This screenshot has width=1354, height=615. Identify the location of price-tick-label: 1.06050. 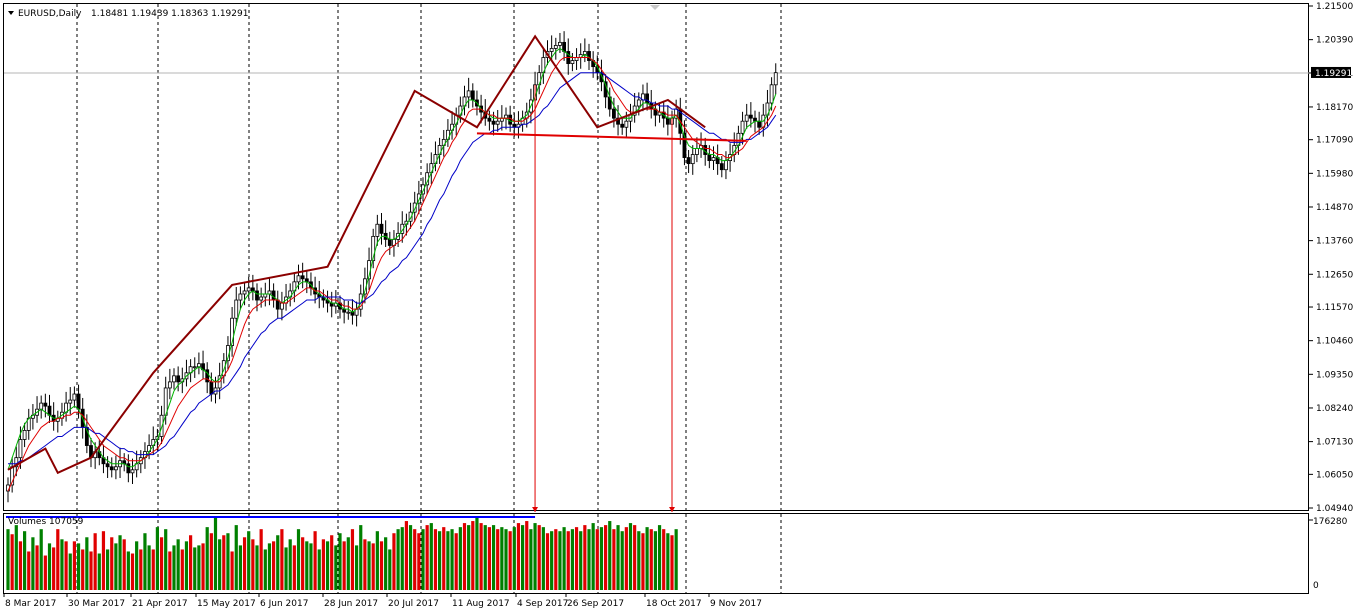
(1334, 475).